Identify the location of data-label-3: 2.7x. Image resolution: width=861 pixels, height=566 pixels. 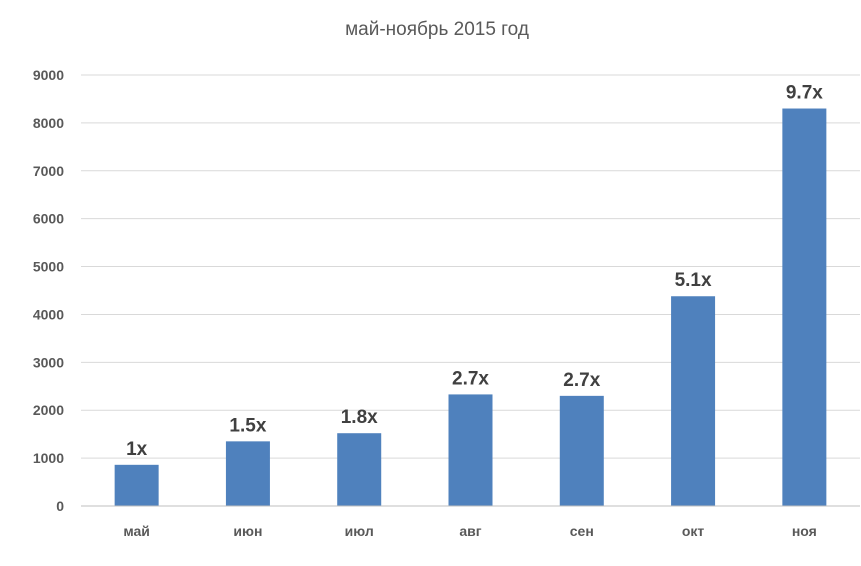
(470, 378).